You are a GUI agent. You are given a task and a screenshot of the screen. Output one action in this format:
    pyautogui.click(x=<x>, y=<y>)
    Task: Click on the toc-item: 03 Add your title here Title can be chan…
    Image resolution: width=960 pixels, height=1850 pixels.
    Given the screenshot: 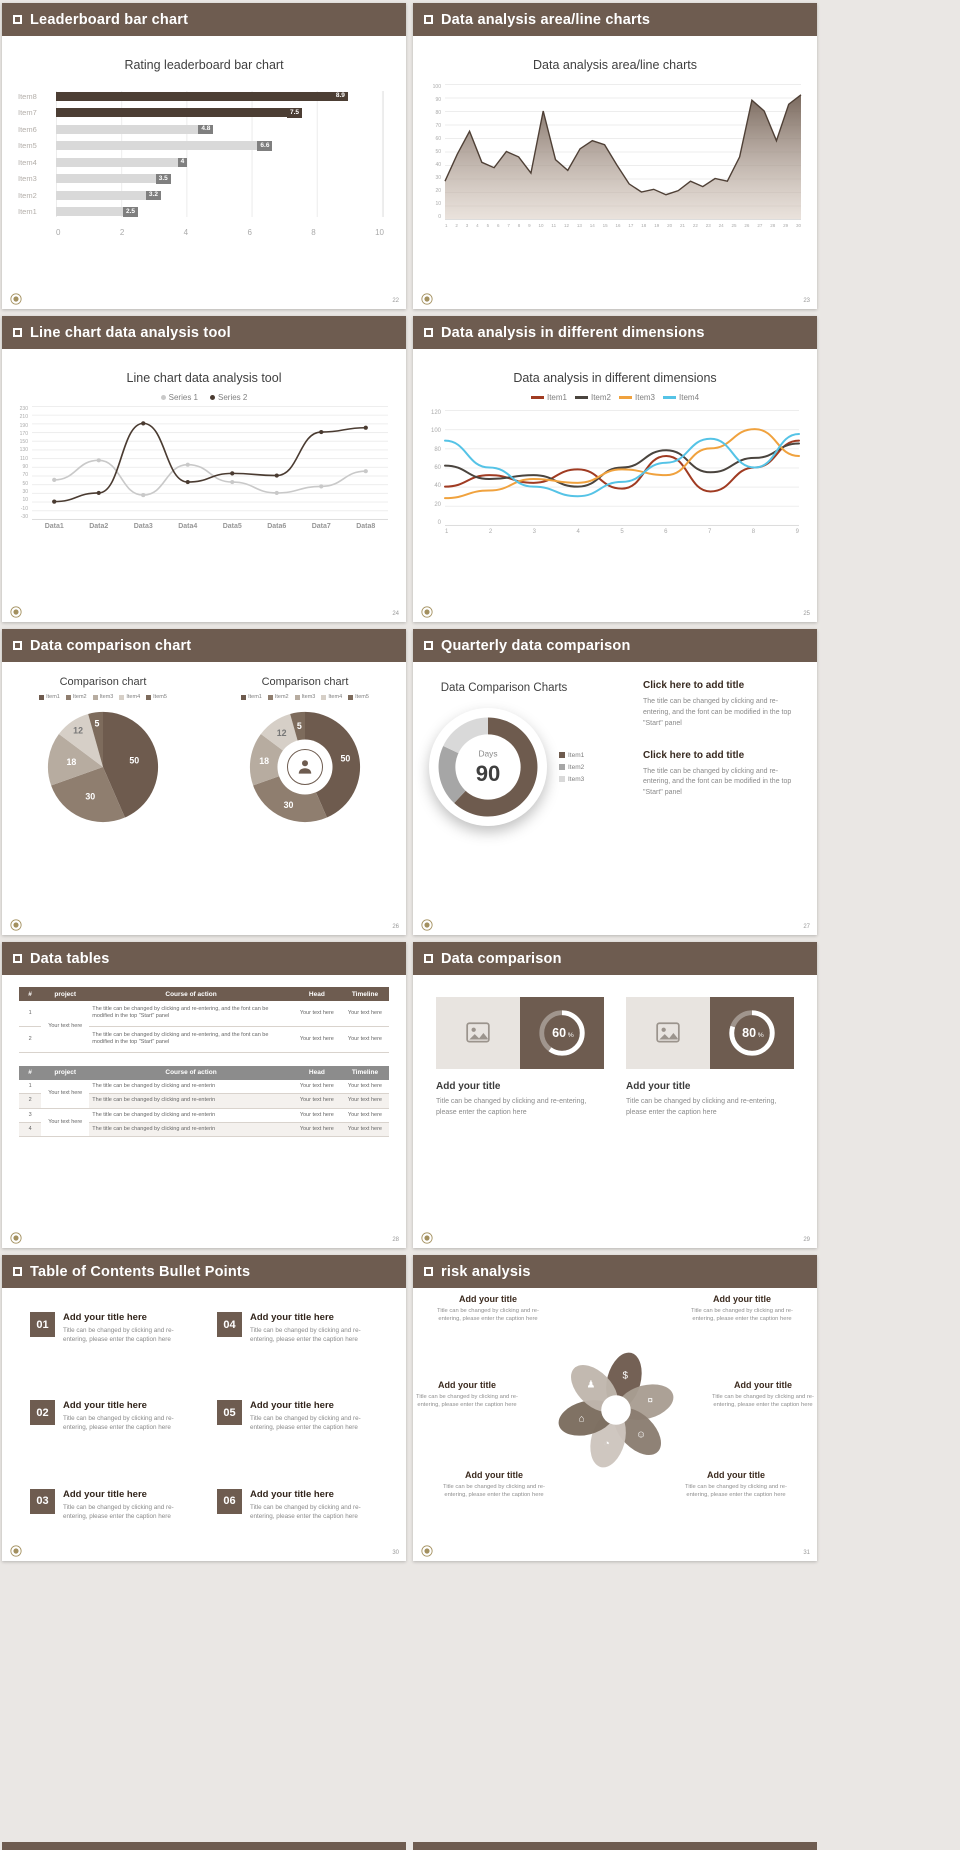 What is the action you would take?
    pyautogui.click(x=110, y=1524)
    